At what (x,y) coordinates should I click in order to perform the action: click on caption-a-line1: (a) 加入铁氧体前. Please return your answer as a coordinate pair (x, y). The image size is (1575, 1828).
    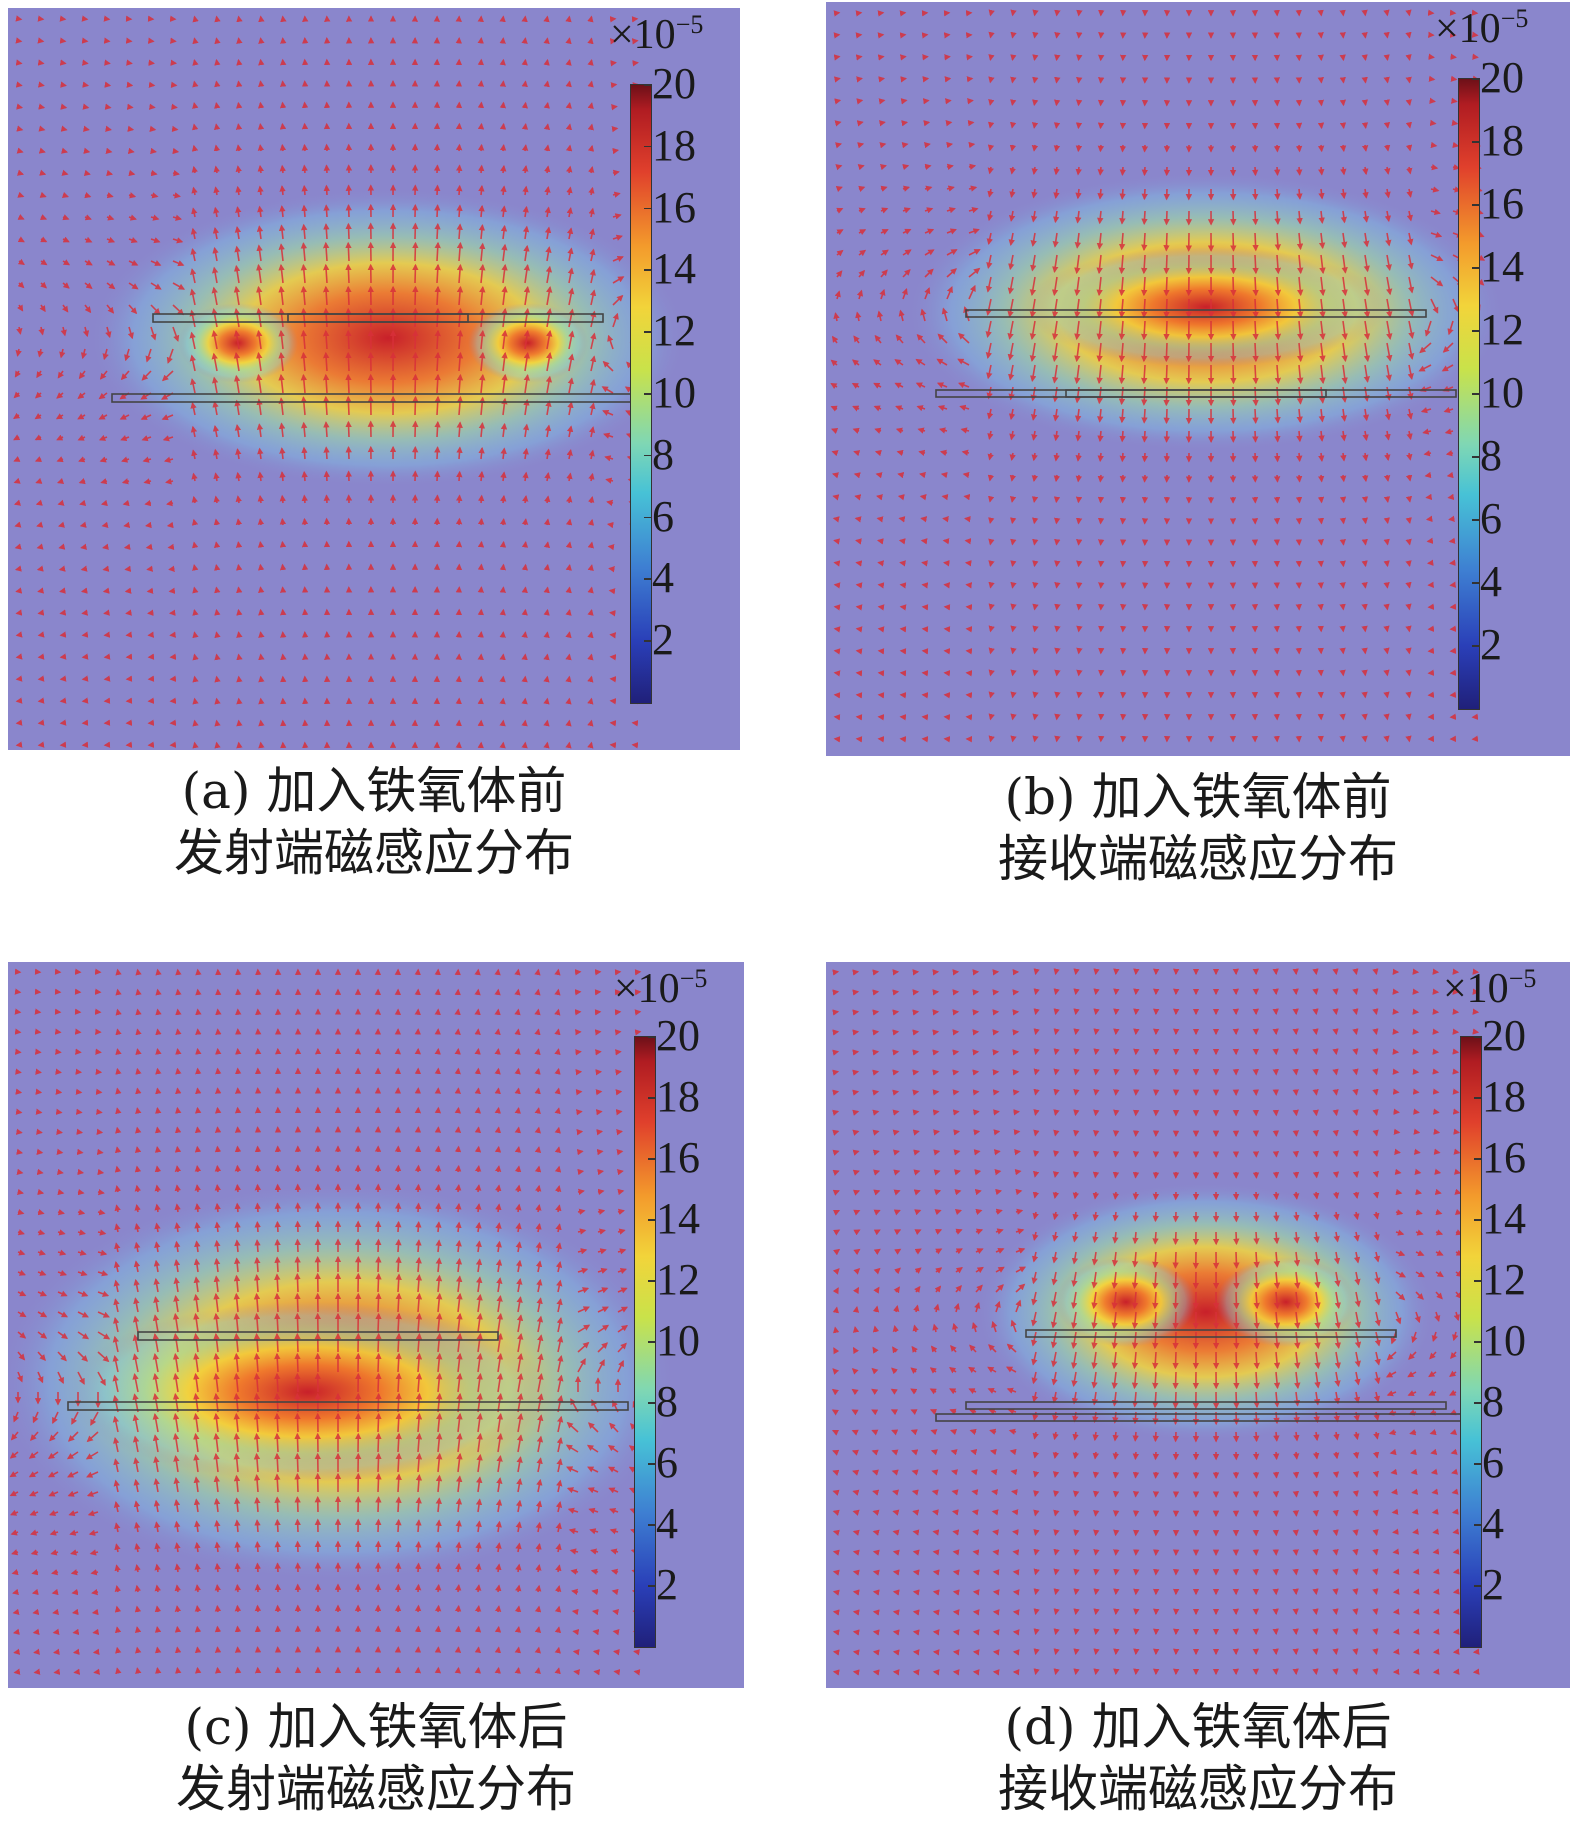
    Looking at the image, I should click on (374, 791).